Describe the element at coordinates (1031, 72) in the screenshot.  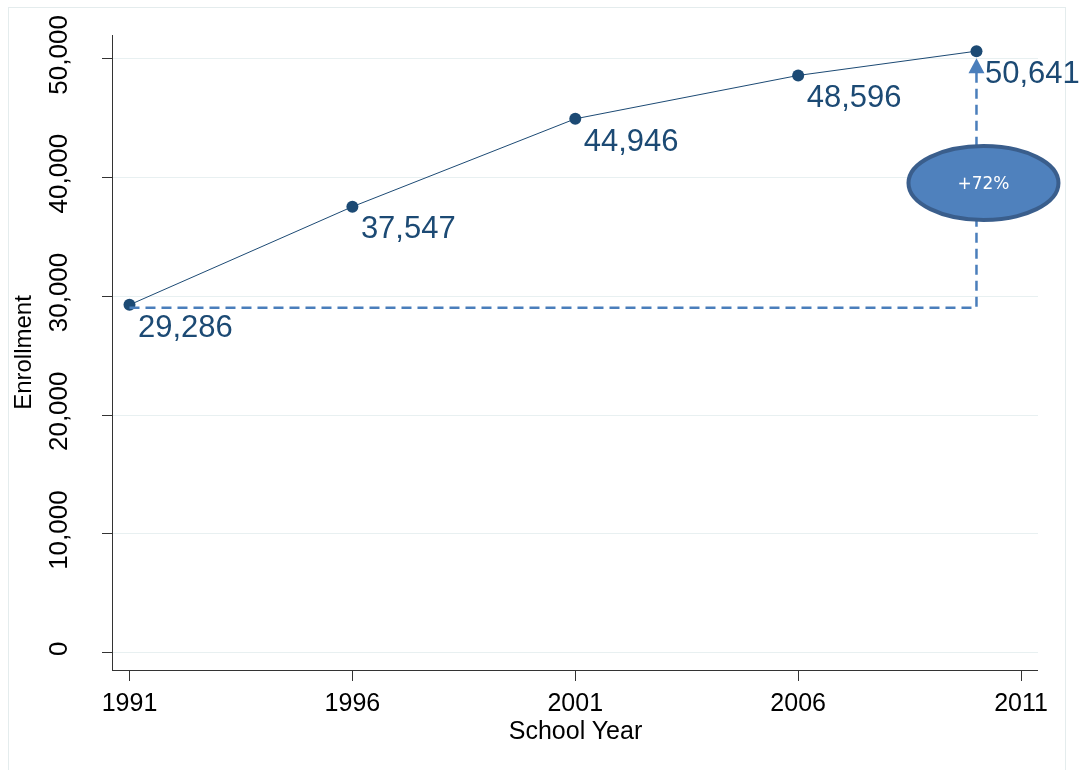
I see `data-label: 50,641` at that location.